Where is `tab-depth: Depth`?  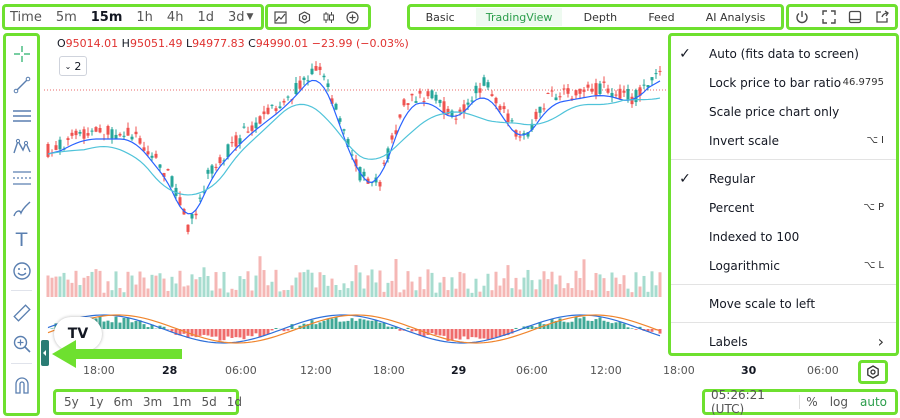 tab-depth: Depth is located at coordinates (600, 17).